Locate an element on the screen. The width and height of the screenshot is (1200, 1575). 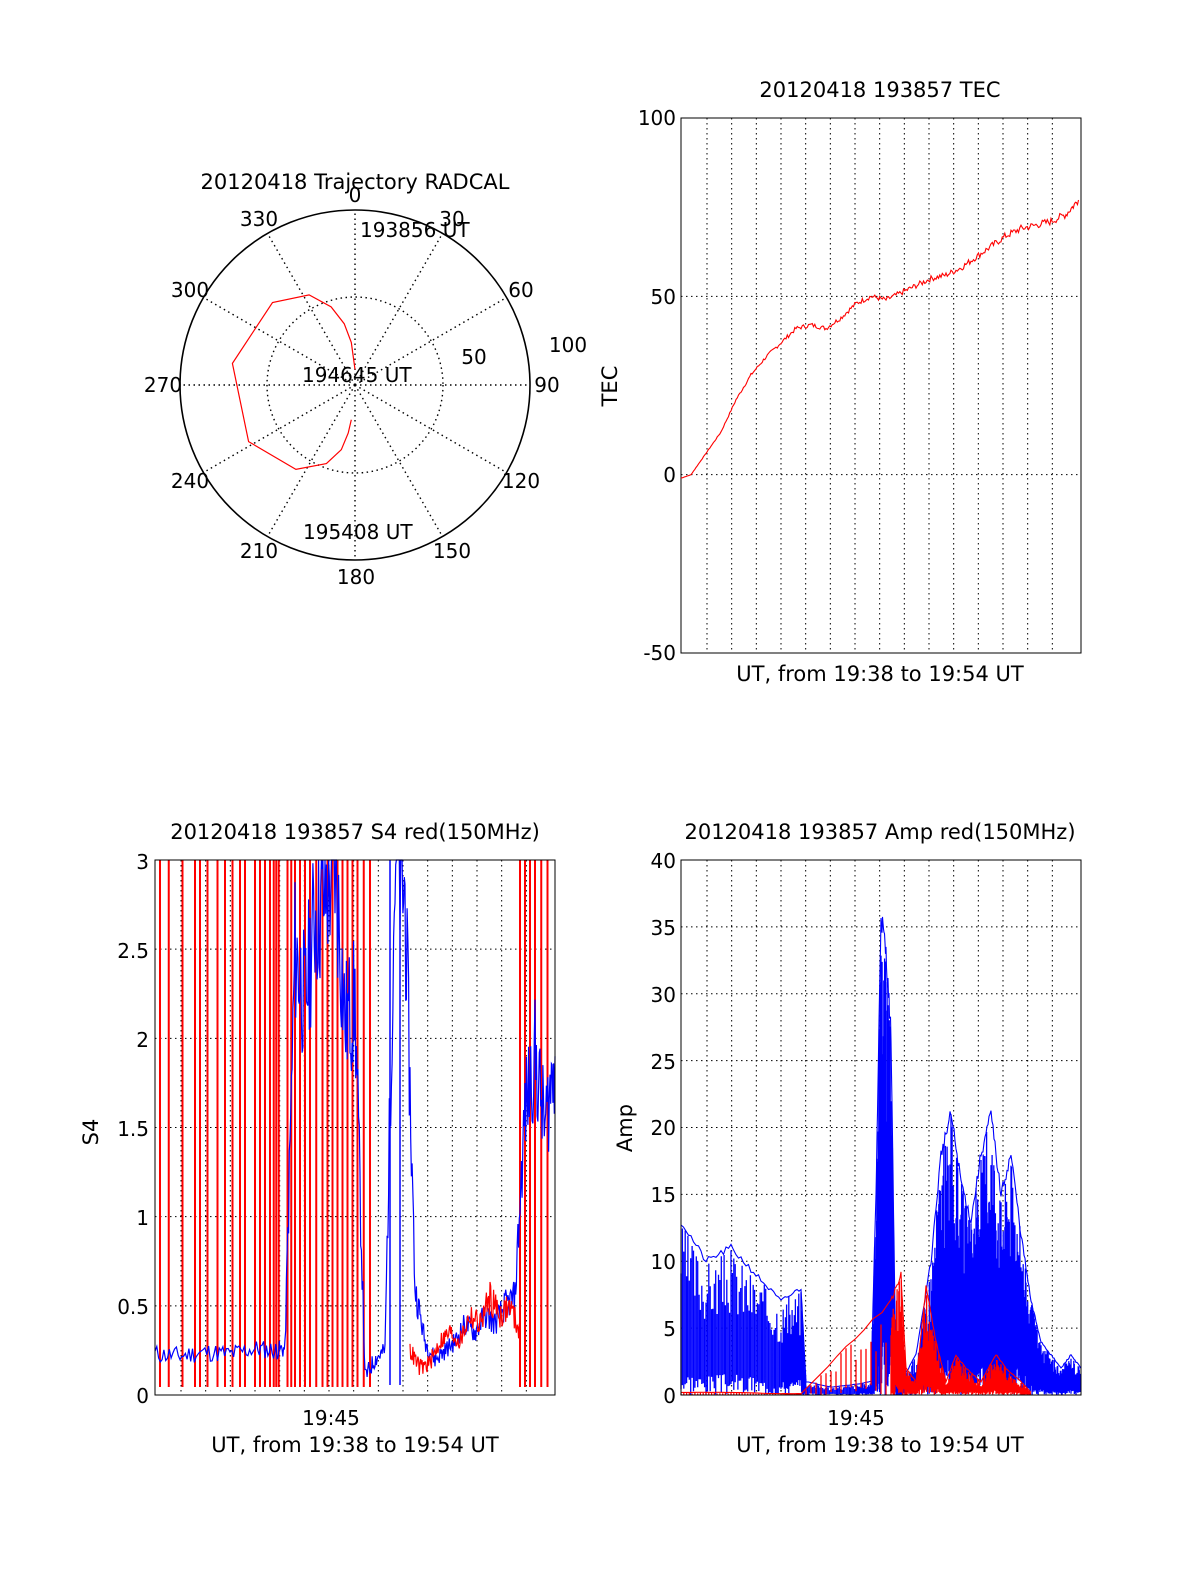
tec-x-axis-label: UT, from 19:38 to 19:54 UT is located at coordinates (880, 674).